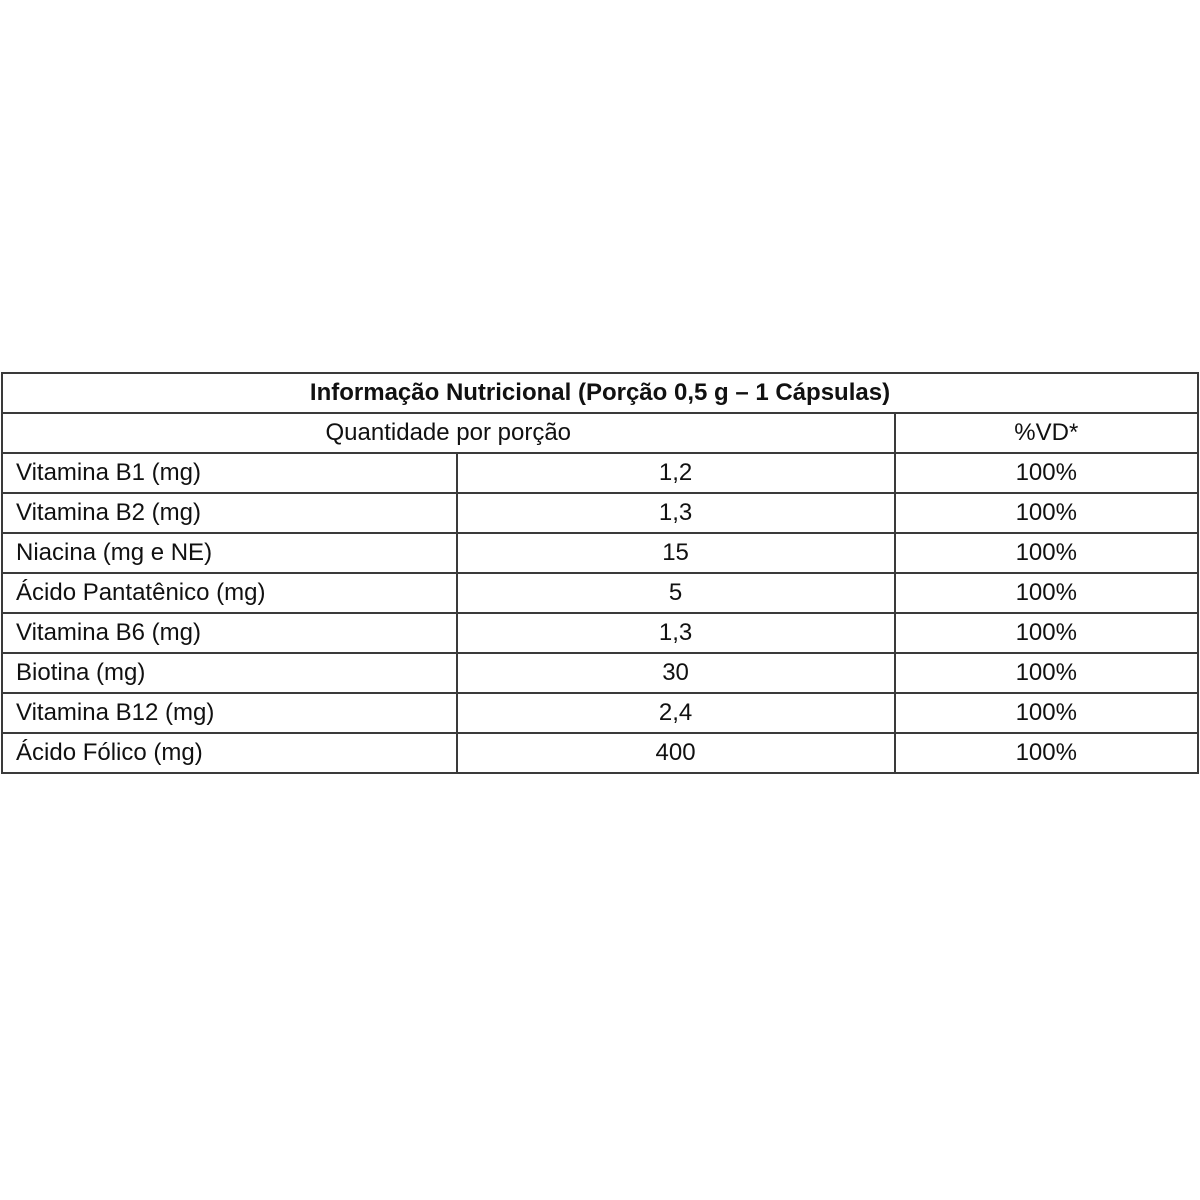 This screenshot has height=1200, width=1200. What do you see at coordinates (675, 673) in the screenshot?
I see `nutrient-amount: 30` at bounding box center [675, 673].